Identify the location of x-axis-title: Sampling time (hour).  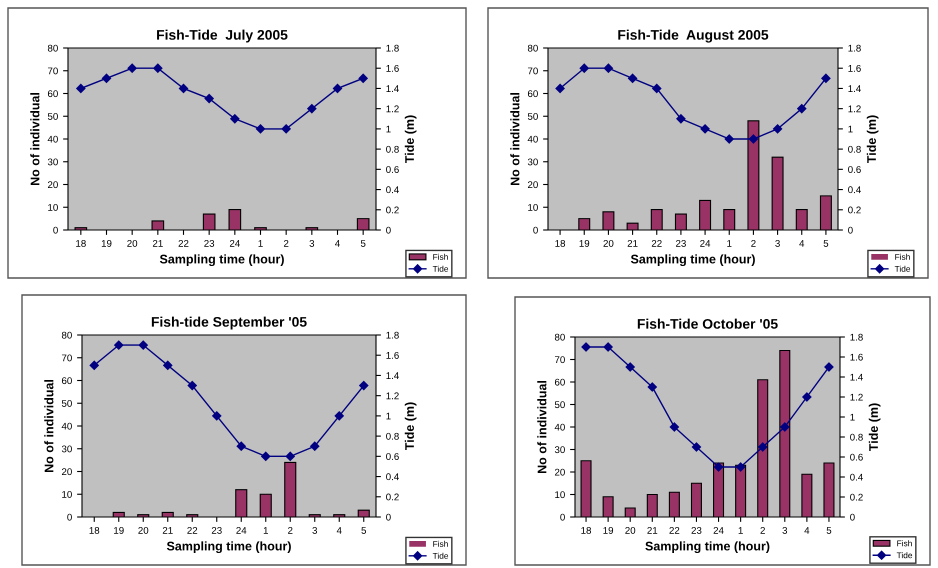
(707, 547).